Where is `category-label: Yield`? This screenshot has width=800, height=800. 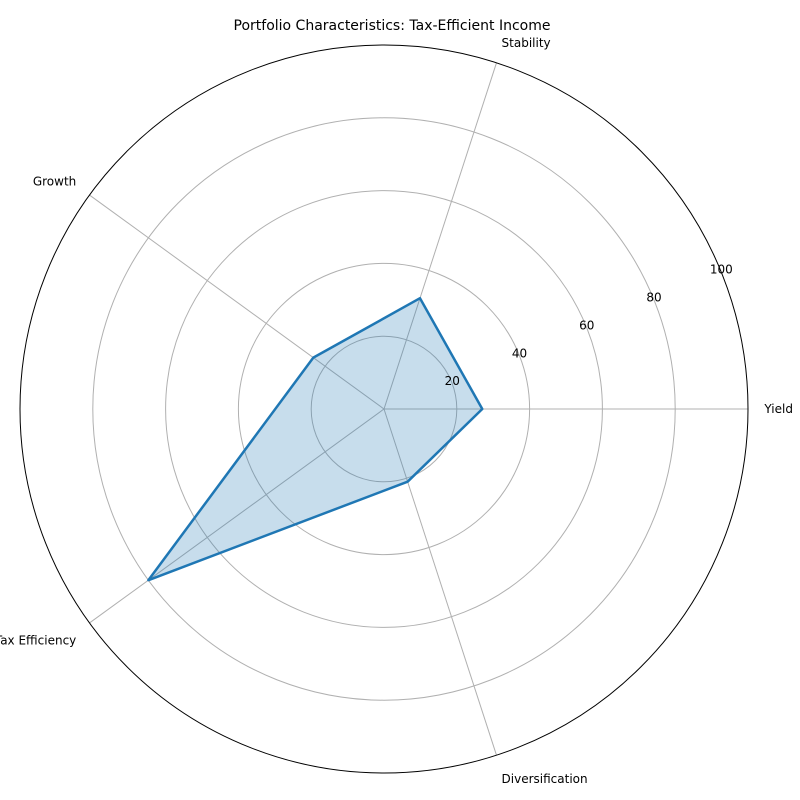
category-label: Yield is located at coordinates (778, 409).